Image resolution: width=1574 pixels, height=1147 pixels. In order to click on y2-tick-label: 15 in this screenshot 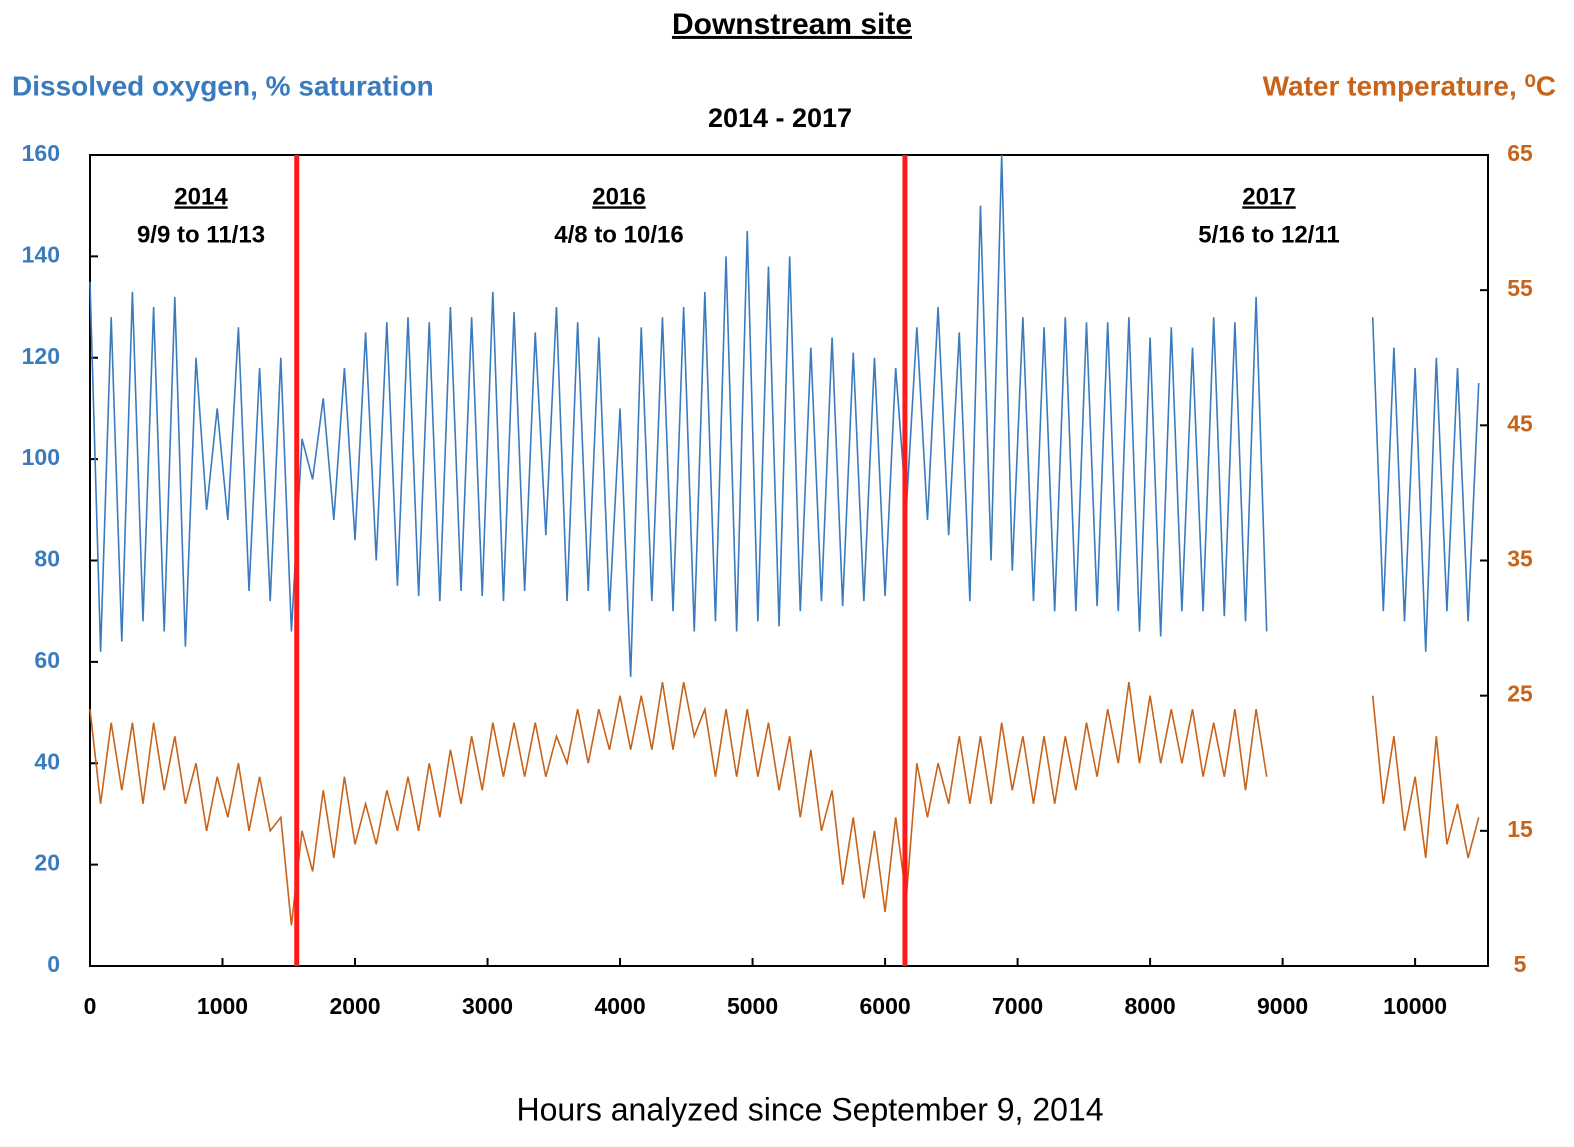, I will do `click(1520, 829)`.